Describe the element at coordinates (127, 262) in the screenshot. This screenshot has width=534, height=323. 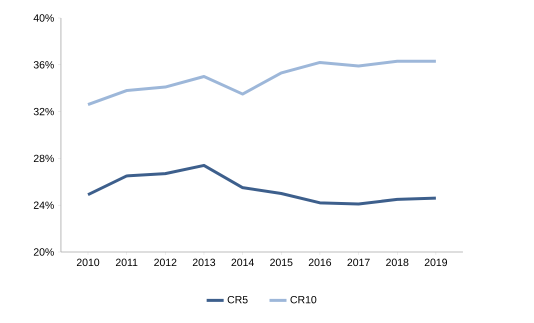
I see `x-tick-label: 2011` at that location.